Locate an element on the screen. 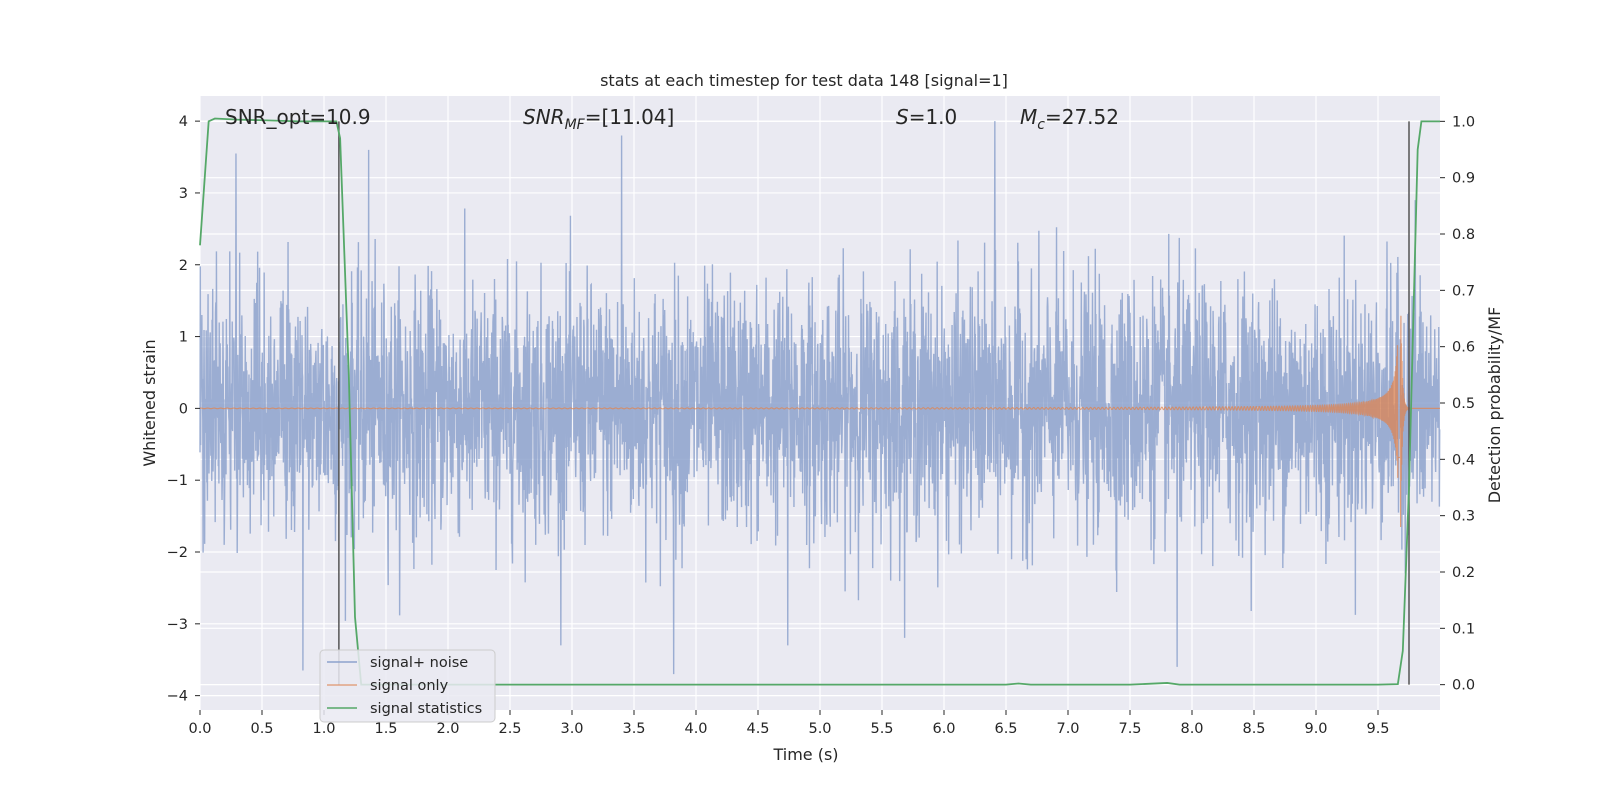  y-tick-label: 1 is located at coordinates (183, 338).